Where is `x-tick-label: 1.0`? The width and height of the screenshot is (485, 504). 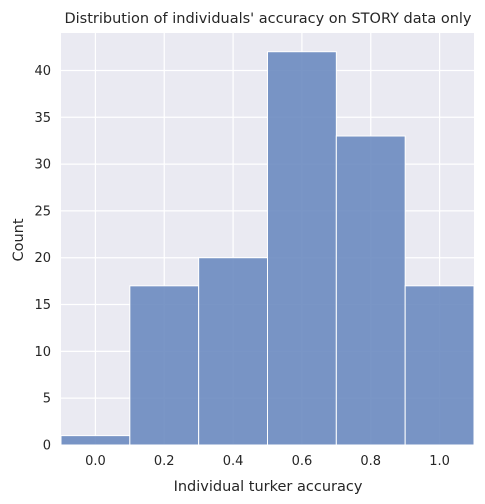
x-tick-label: 1.0 is located at coordinates (439, 461).